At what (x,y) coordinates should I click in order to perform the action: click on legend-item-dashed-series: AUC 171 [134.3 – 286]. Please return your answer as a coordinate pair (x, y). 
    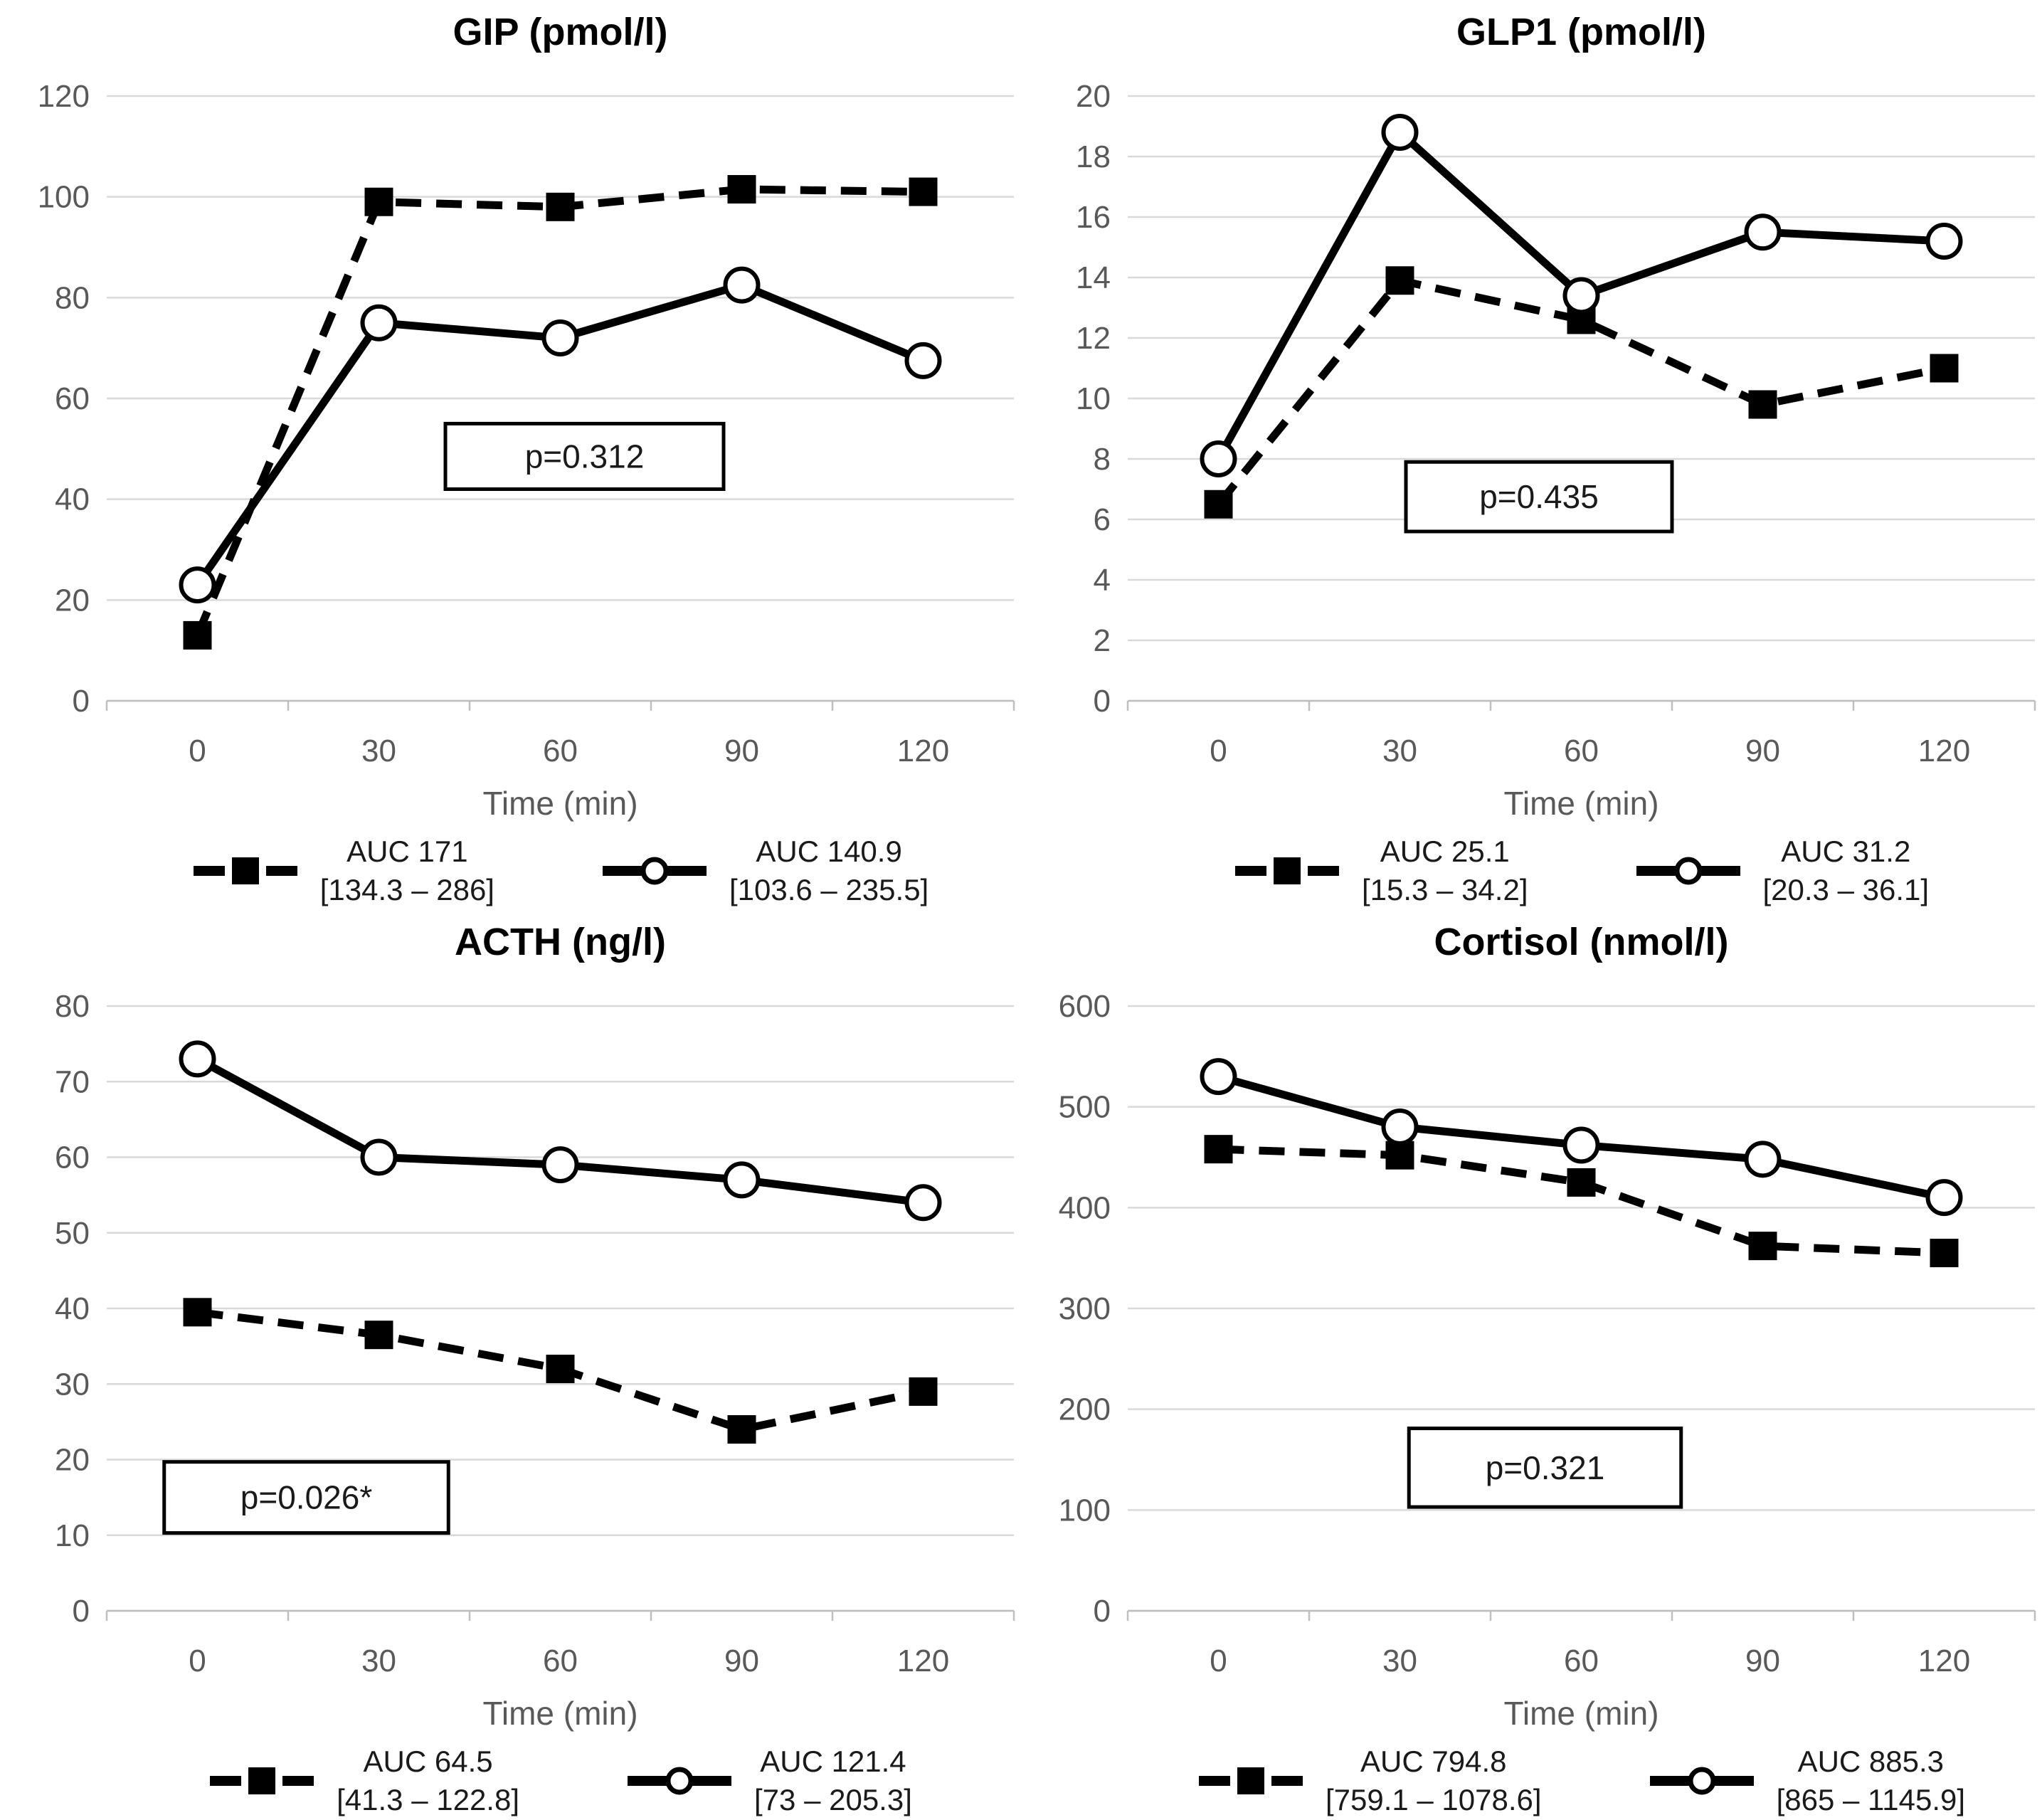
    Looking at the image, I should click on (343, 870).